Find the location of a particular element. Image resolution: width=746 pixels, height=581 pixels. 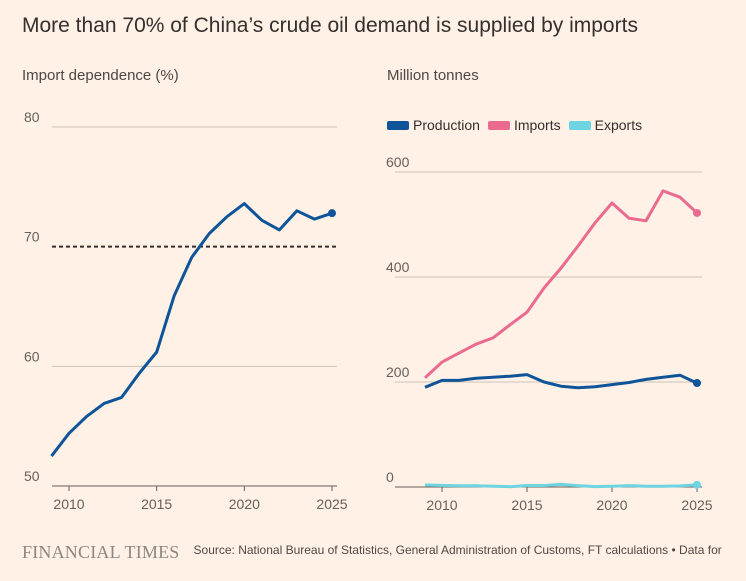

y-tick-label-60: 60 is located at coordinates (32, 356).